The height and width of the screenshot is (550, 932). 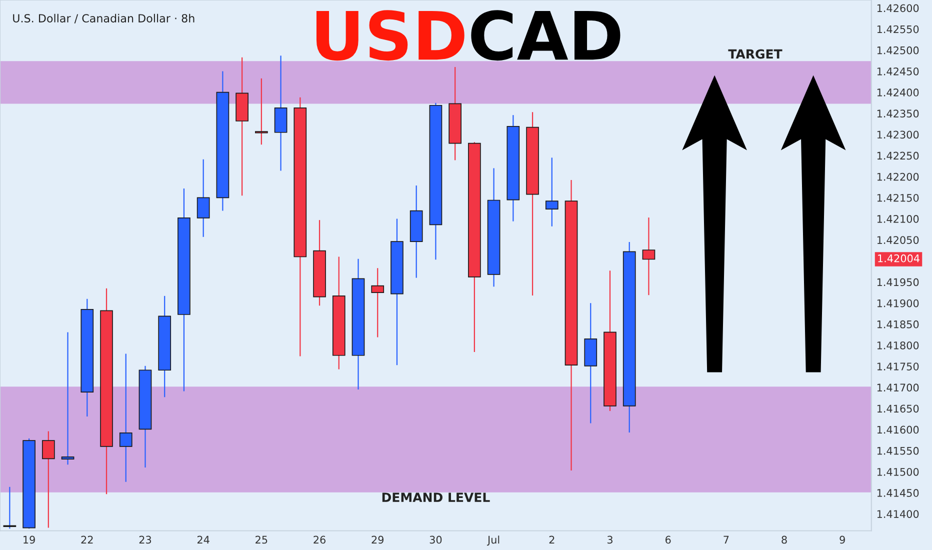 What do you see at coordinates (898, 92) in the screenshot?
I see `y-tick-label: 1.42400` at bounding box center [898, 92].